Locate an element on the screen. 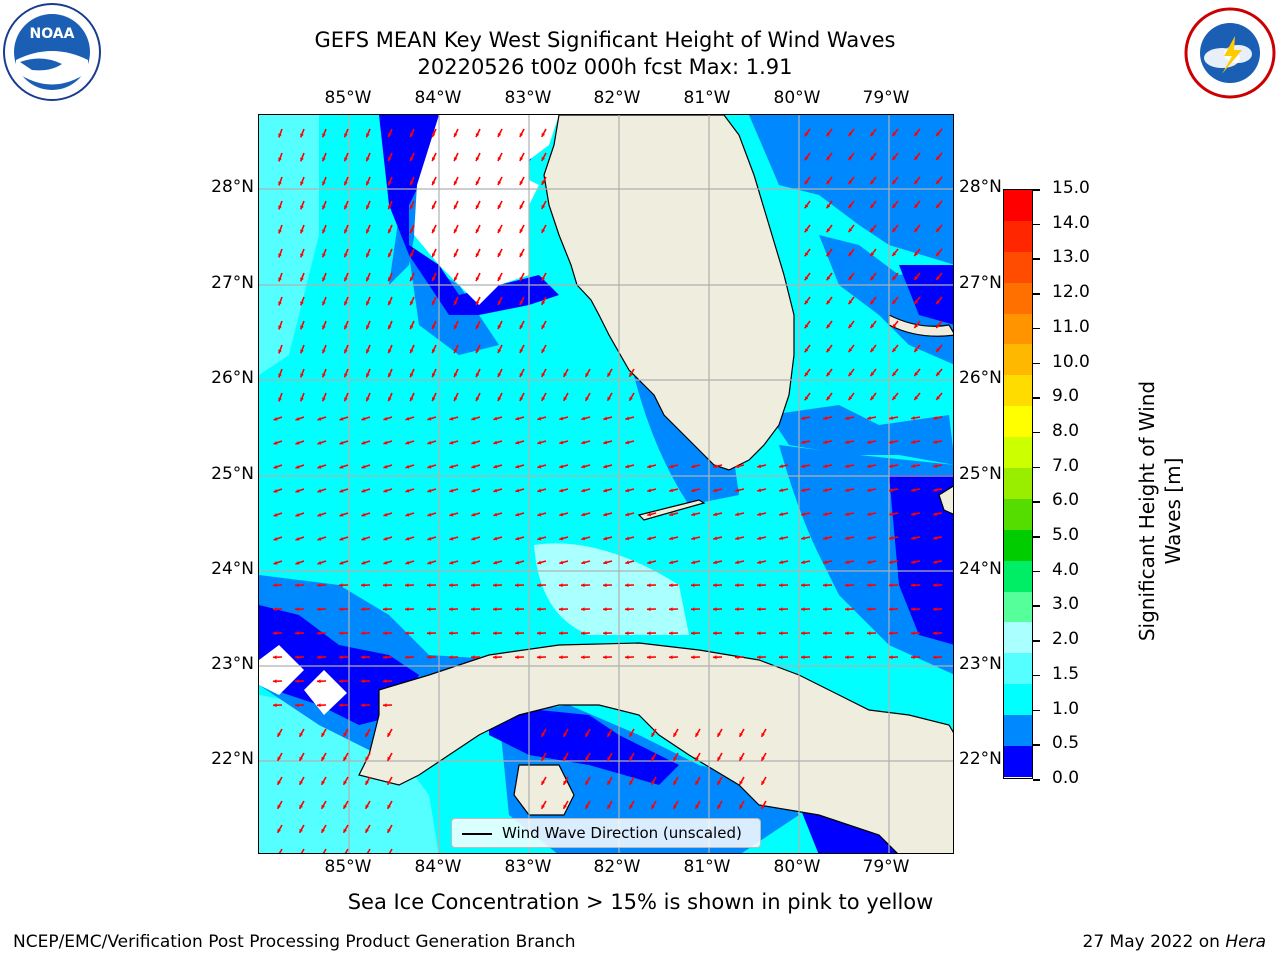  colorbar-title: Significant Height of Wind Waves [m] is located at coordinates (1160, 511).